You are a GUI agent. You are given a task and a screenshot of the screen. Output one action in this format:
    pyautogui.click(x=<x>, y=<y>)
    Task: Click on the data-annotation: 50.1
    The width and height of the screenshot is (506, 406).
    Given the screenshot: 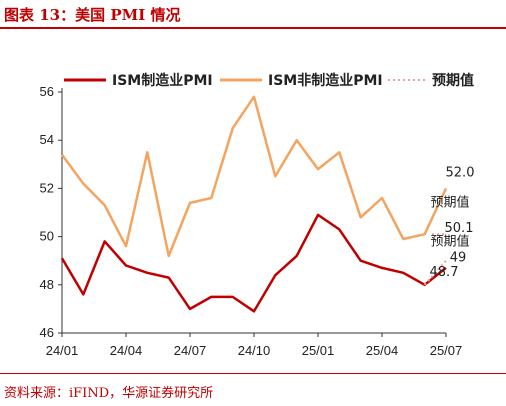 What is the action you would take?
    pyautogui.click(x=459, y=228)
    